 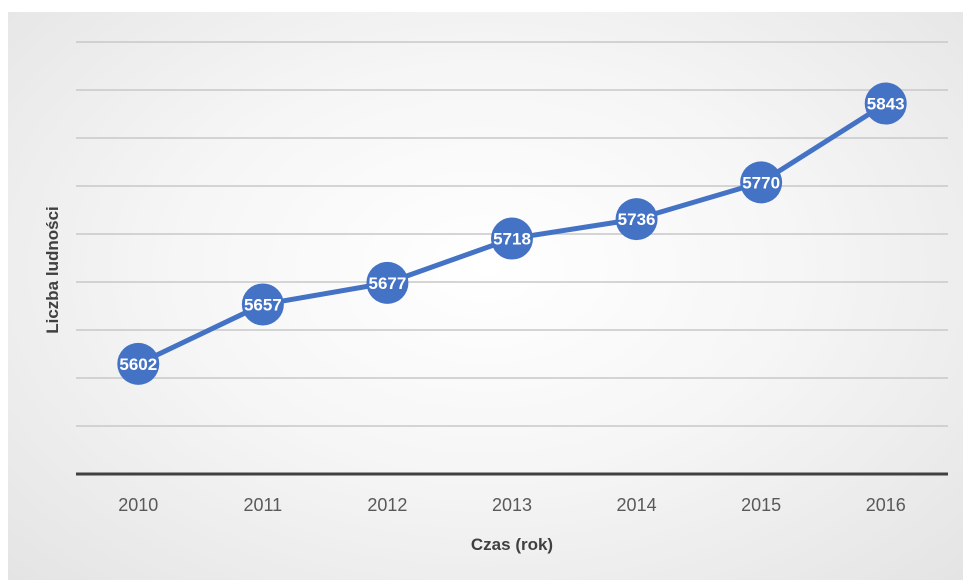 I want to click on x-tick-label: 2010, so click(x=138, y=505).